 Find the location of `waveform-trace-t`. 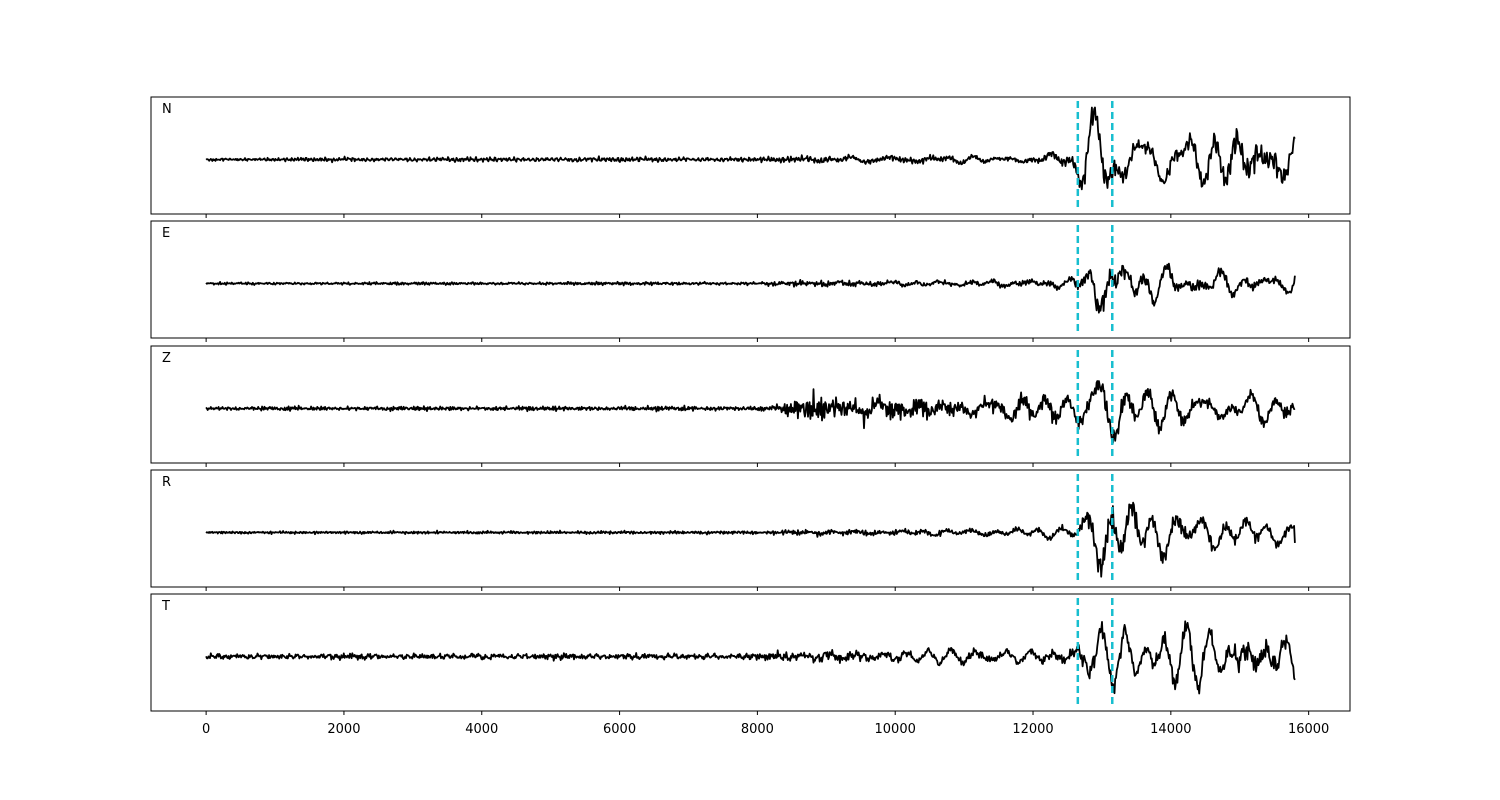

waveform-trace-t is located at coordinates (750, 657).